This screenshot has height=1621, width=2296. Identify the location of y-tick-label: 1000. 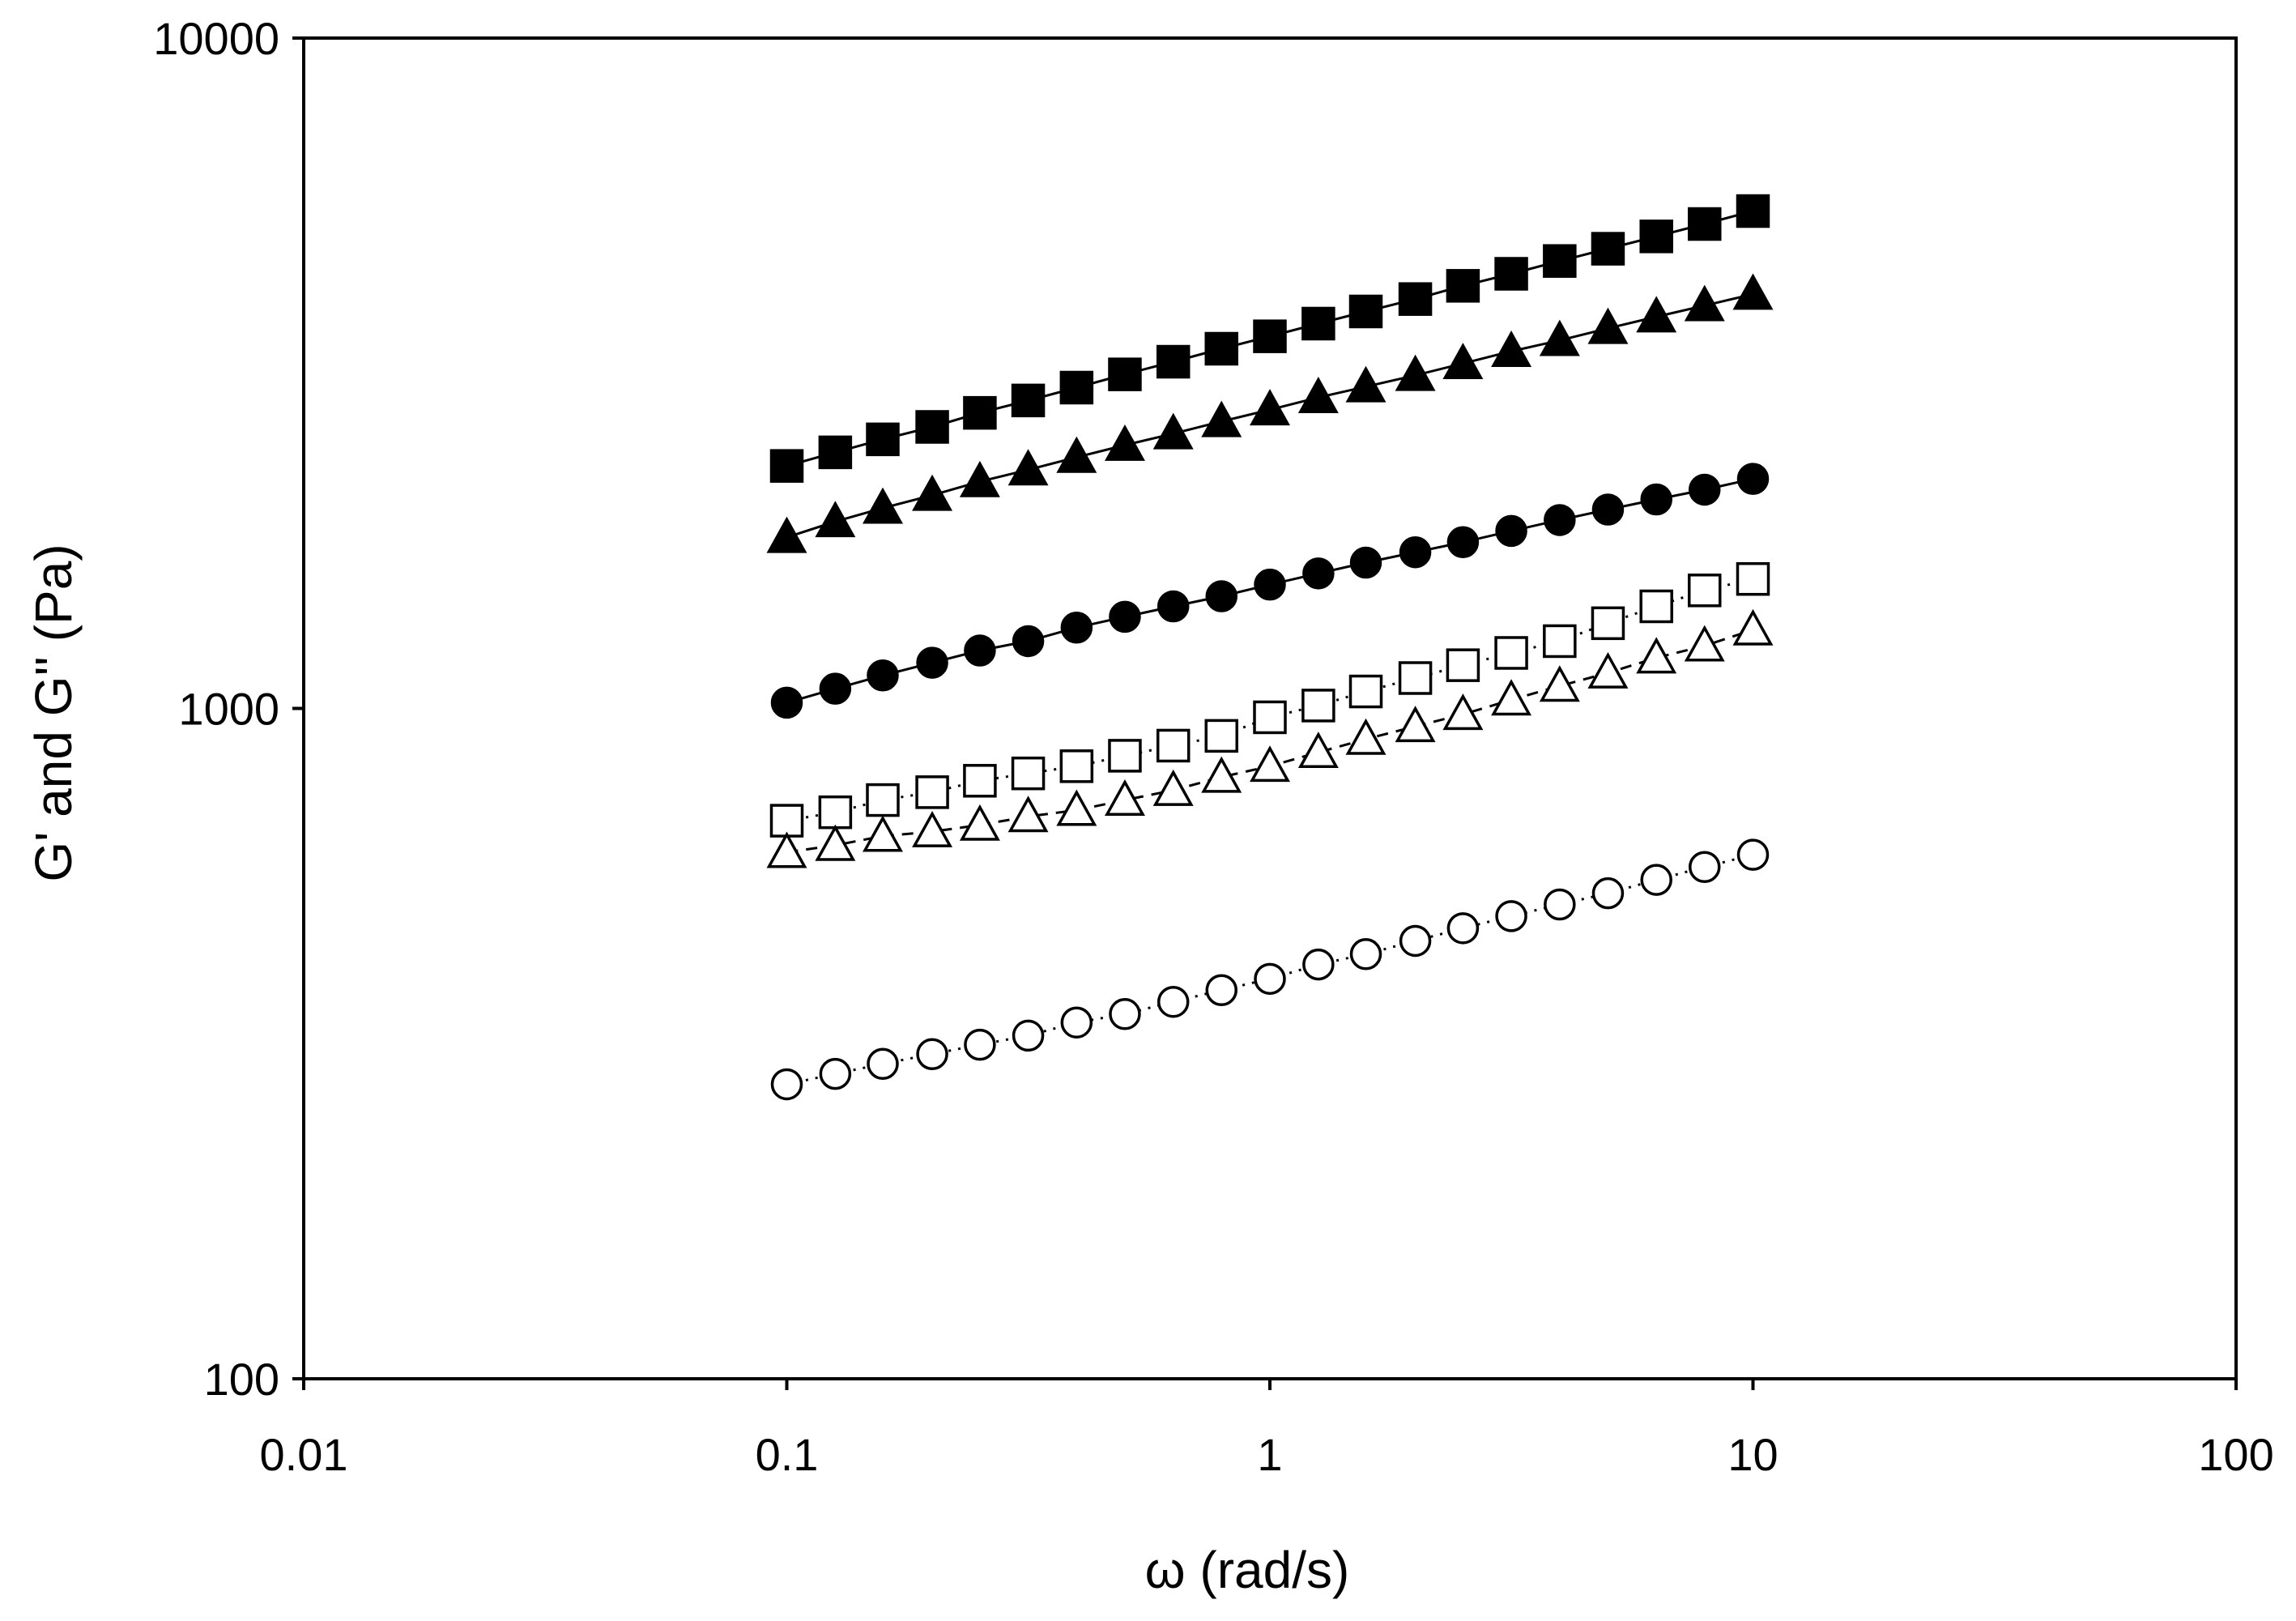
(229, 709).